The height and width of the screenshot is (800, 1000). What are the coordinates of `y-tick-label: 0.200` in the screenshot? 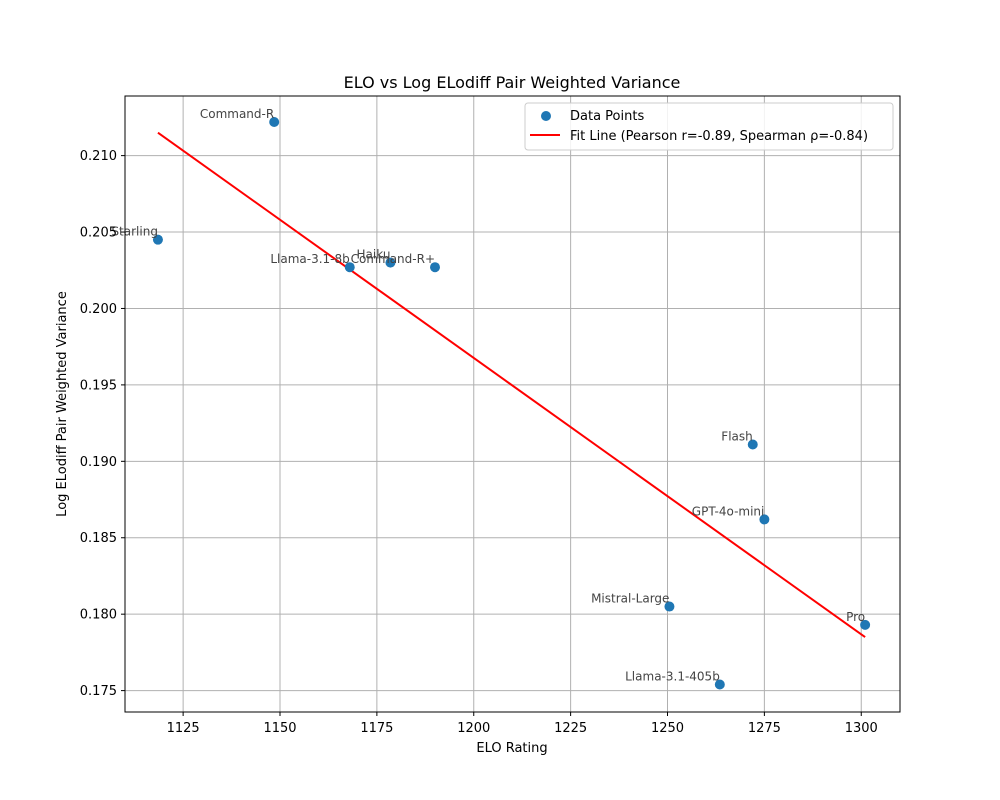 It's located at (98, 309).